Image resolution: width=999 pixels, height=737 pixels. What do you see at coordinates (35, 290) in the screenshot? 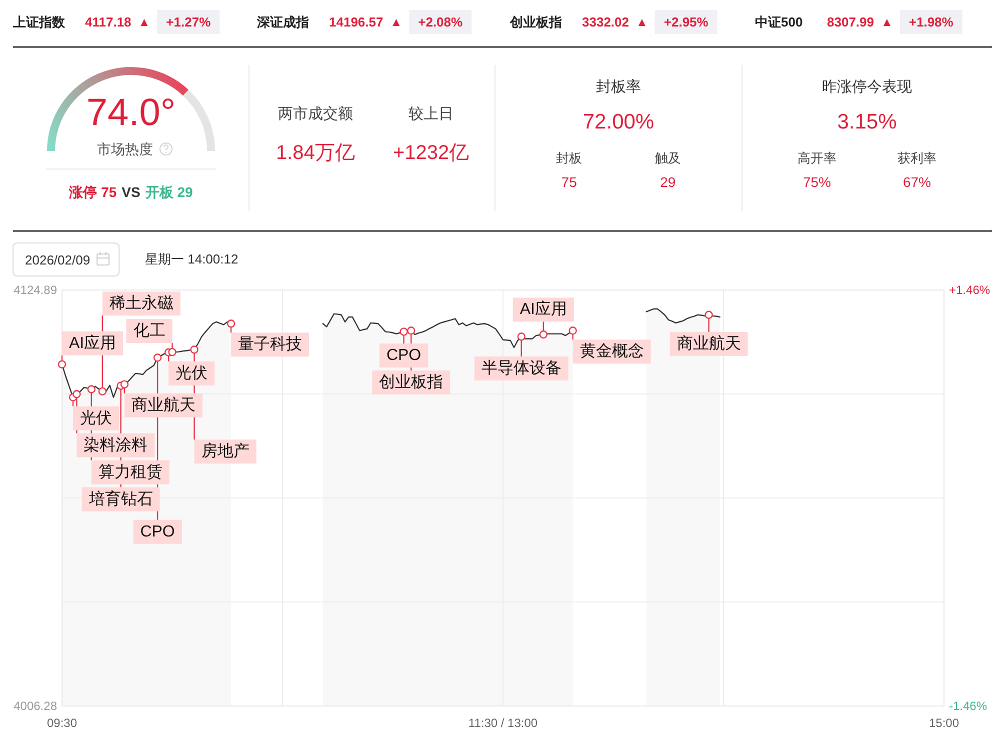
I see `y-tick-label: 4124.89` at bounding box center [35, 290].